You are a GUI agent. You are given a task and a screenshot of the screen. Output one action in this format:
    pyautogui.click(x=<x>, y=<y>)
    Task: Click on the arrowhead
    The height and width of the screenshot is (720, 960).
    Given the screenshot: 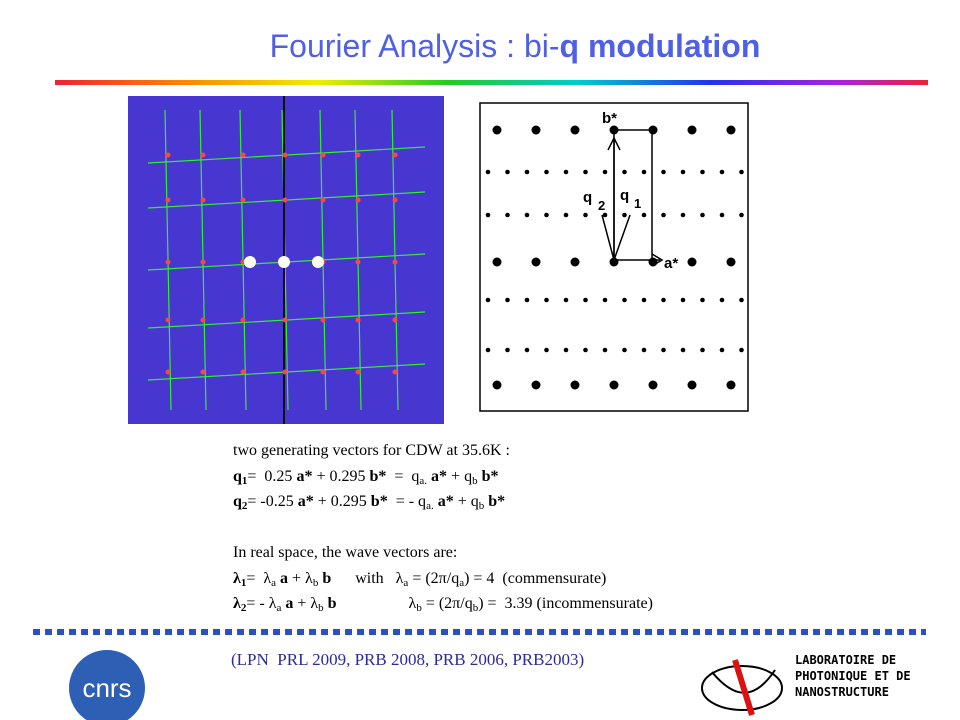 What is the action you would take?
    pyautogui.click(x=614, y=143)
    